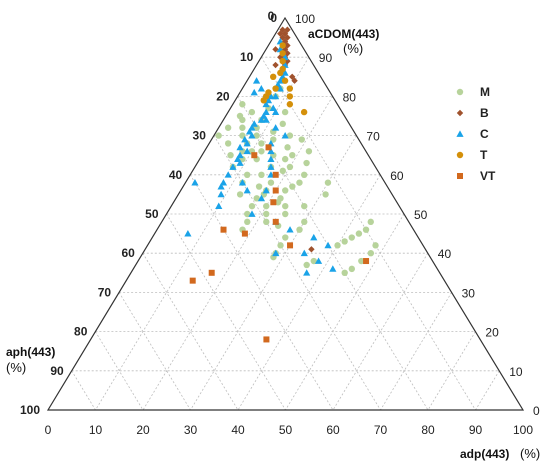  What do you see at coordinates (445, 254) in the screenshot?
I see `right-tick-label: 40` at bounding box center [445, 254].